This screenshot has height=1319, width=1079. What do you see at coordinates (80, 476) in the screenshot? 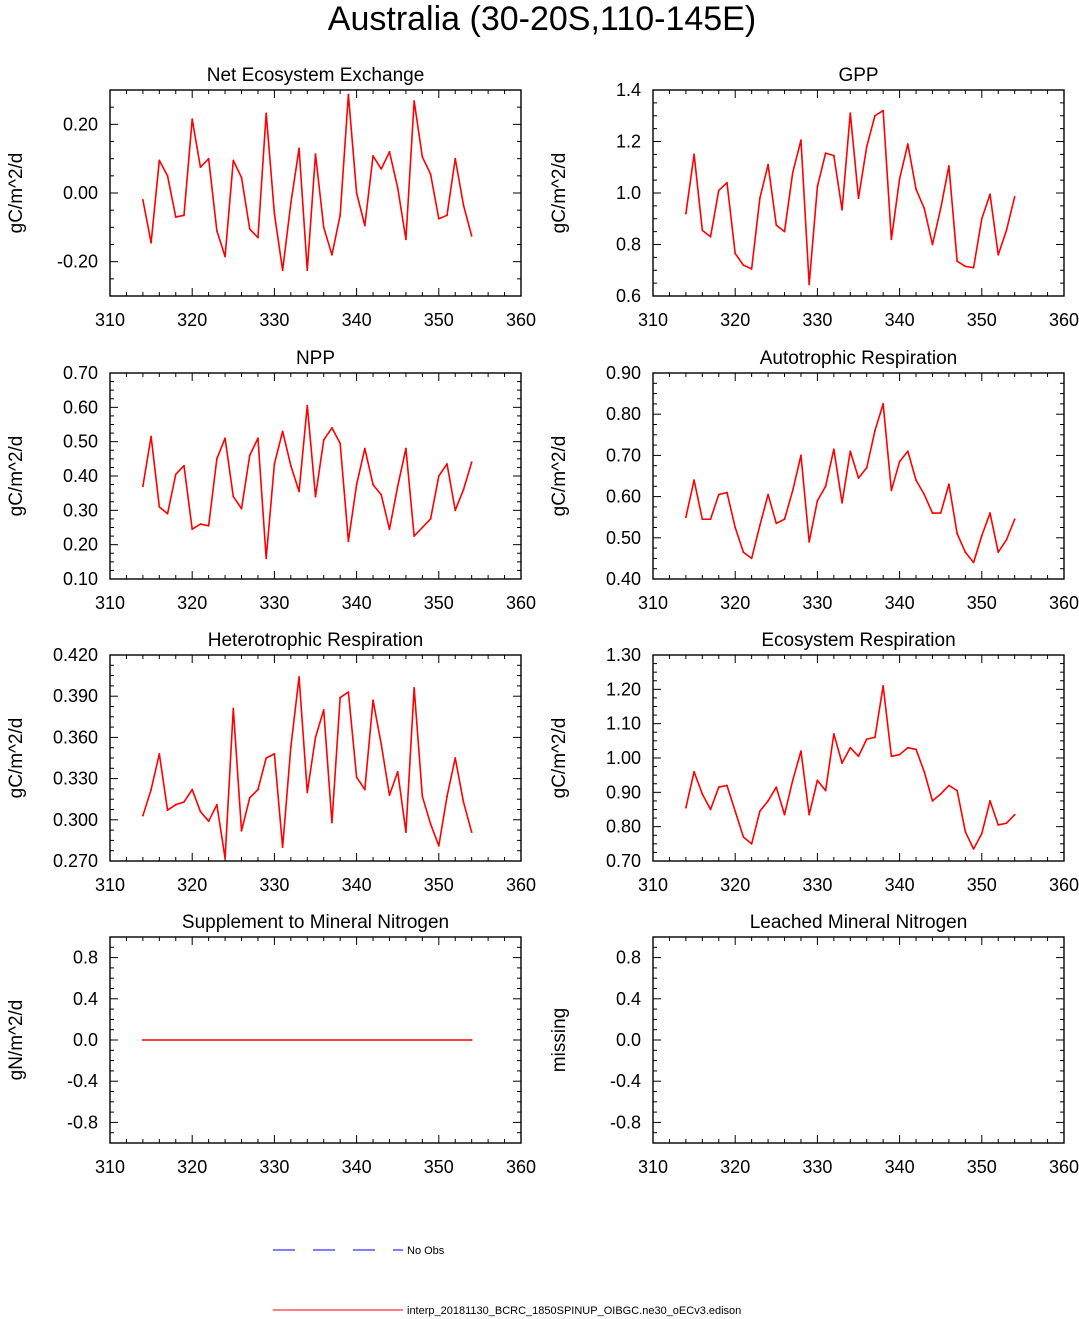
I see `y-tick-label: 0.40` at bounding box center [80, 476].